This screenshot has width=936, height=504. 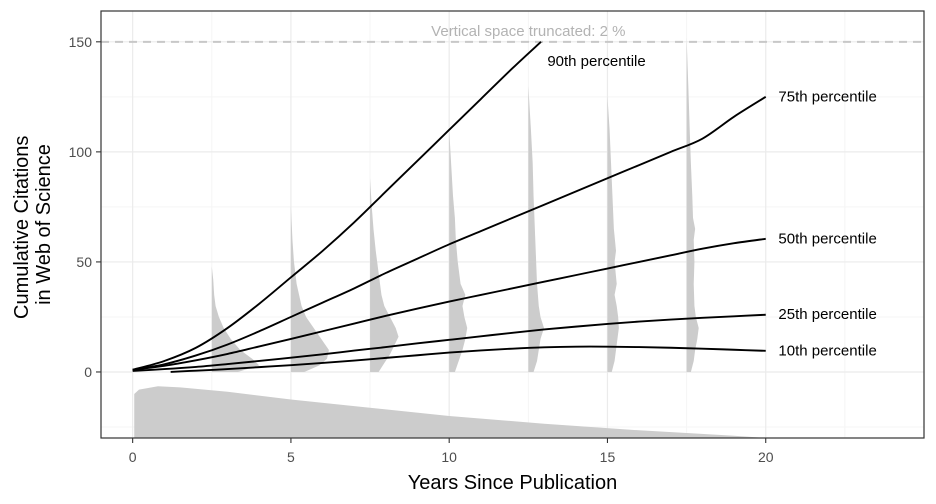 What do you see at coordinates (450, 412) in the screenshot?
I see `bottom-density-shape` at bounding box center [450, 412].